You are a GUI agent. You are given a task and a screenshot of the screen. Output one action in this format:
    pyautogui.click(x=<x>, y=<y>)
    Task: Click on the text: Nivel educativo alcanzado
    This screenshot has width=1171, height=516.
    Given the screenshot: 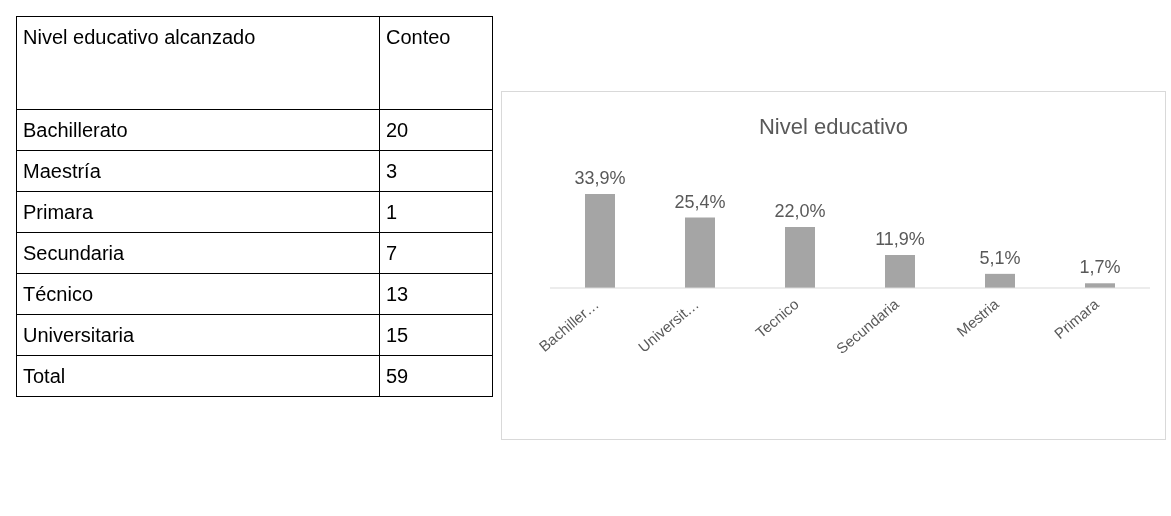 What is the action you would take?
    pyautogui.click(x=198, y=63)
    